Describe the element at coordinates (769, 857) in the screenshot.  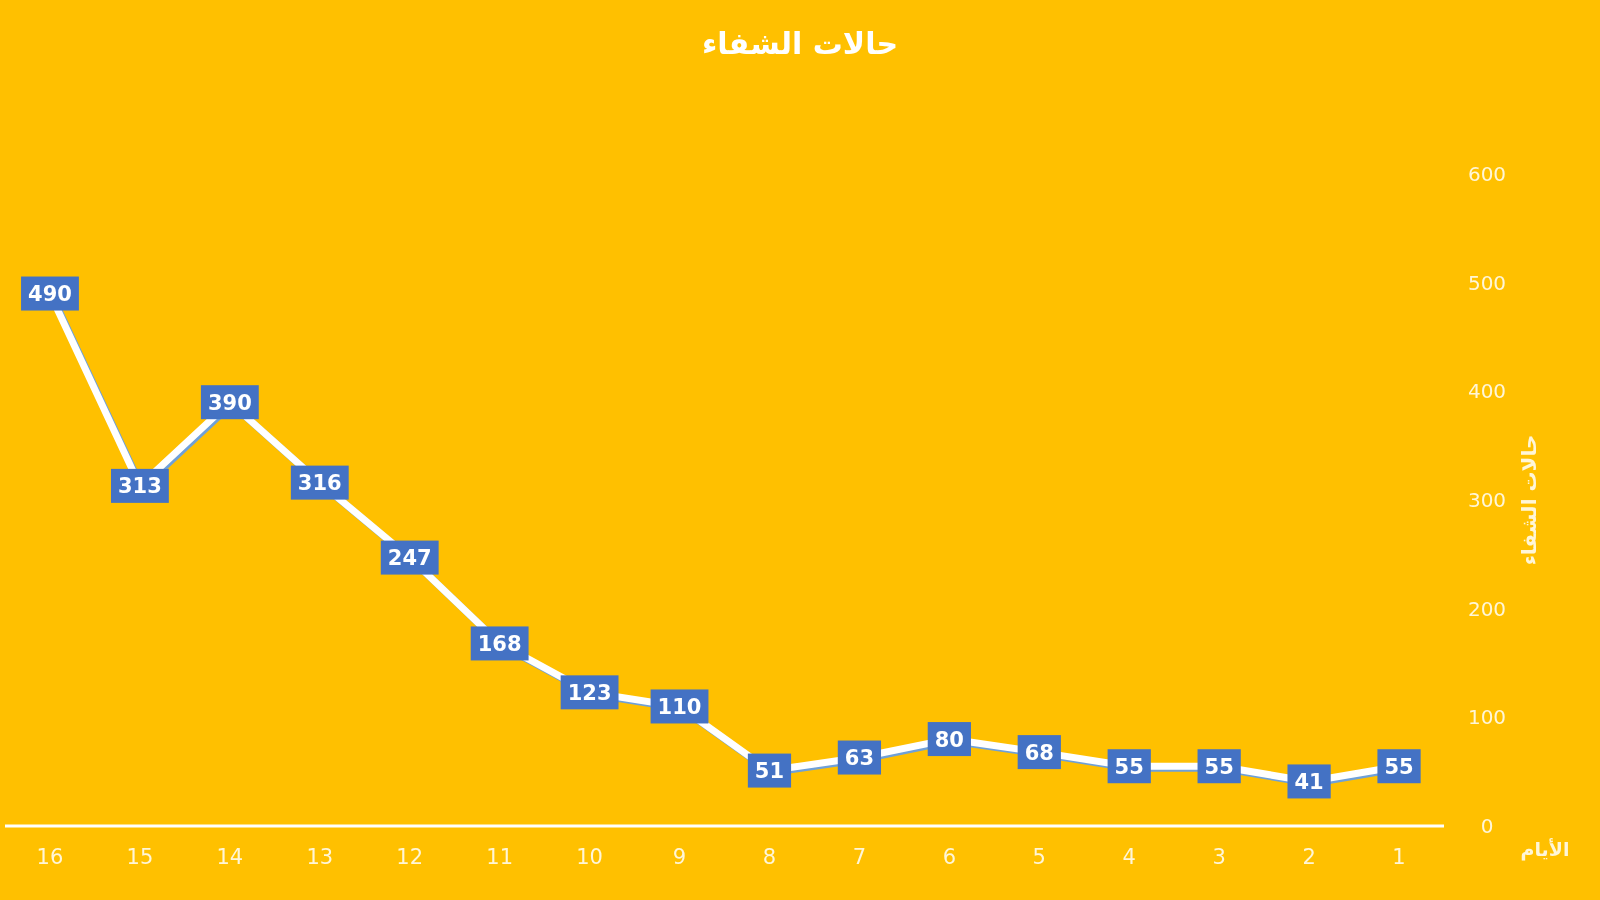
I see `x-tick-label: 8` at that location.